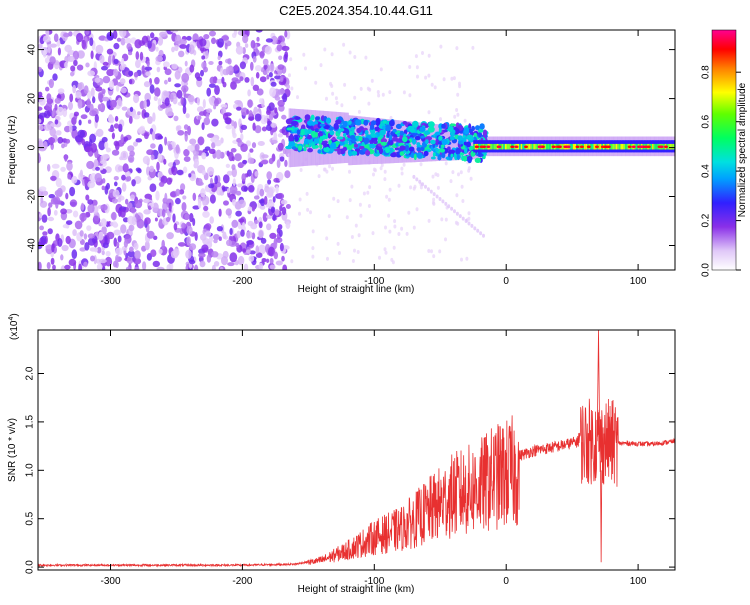  I want to click on x-tick-label: -300, so click(110, 281).